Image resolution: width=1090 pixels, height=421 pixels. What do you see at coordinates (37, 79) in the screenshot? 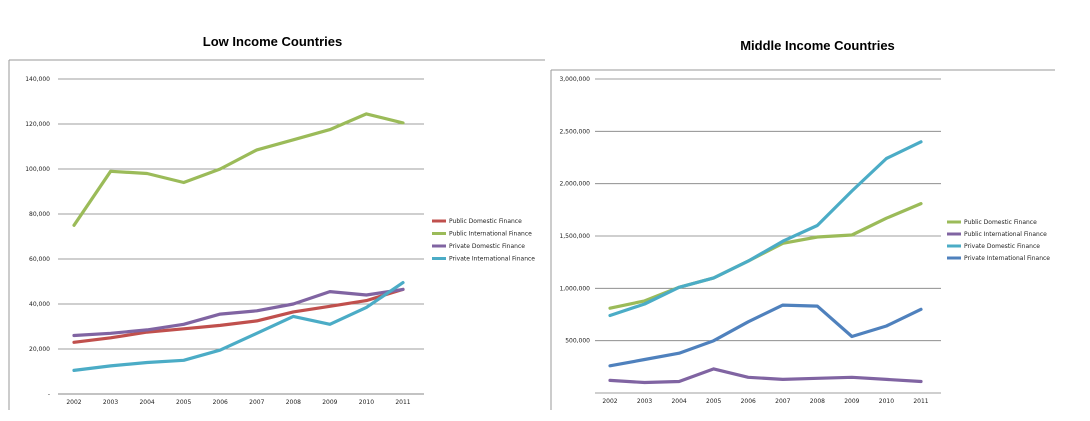
I see `y-tick-label: 140,000` at bounding box center [37, 79].